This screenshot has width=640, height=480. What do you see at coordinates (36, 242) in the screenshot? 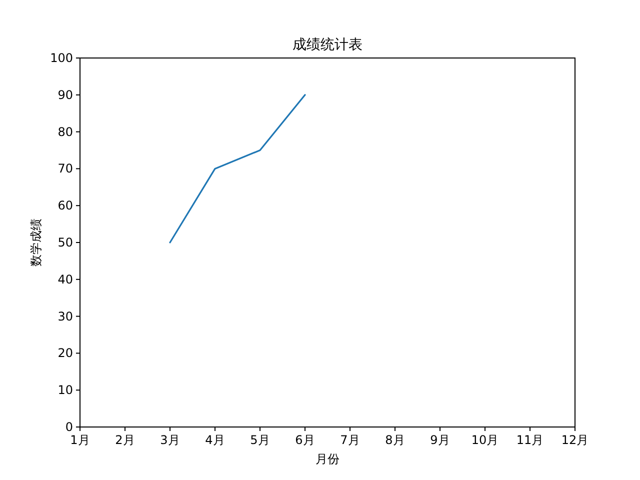
I see `y-axis-title: 数学成绩` at bounding box center [36, 242].